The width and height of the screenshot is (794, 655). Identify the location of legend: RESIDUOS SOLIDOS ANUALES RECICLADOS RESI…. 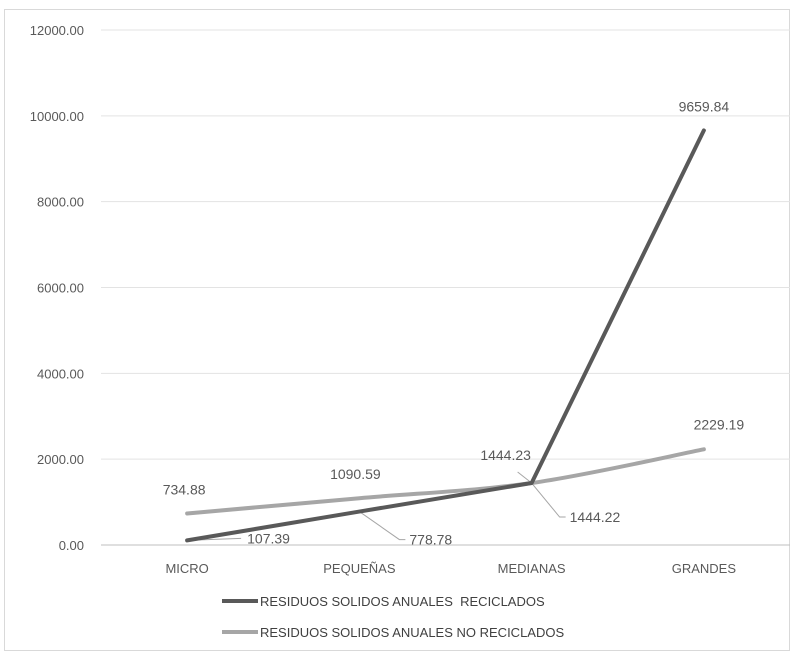
(393, 621).